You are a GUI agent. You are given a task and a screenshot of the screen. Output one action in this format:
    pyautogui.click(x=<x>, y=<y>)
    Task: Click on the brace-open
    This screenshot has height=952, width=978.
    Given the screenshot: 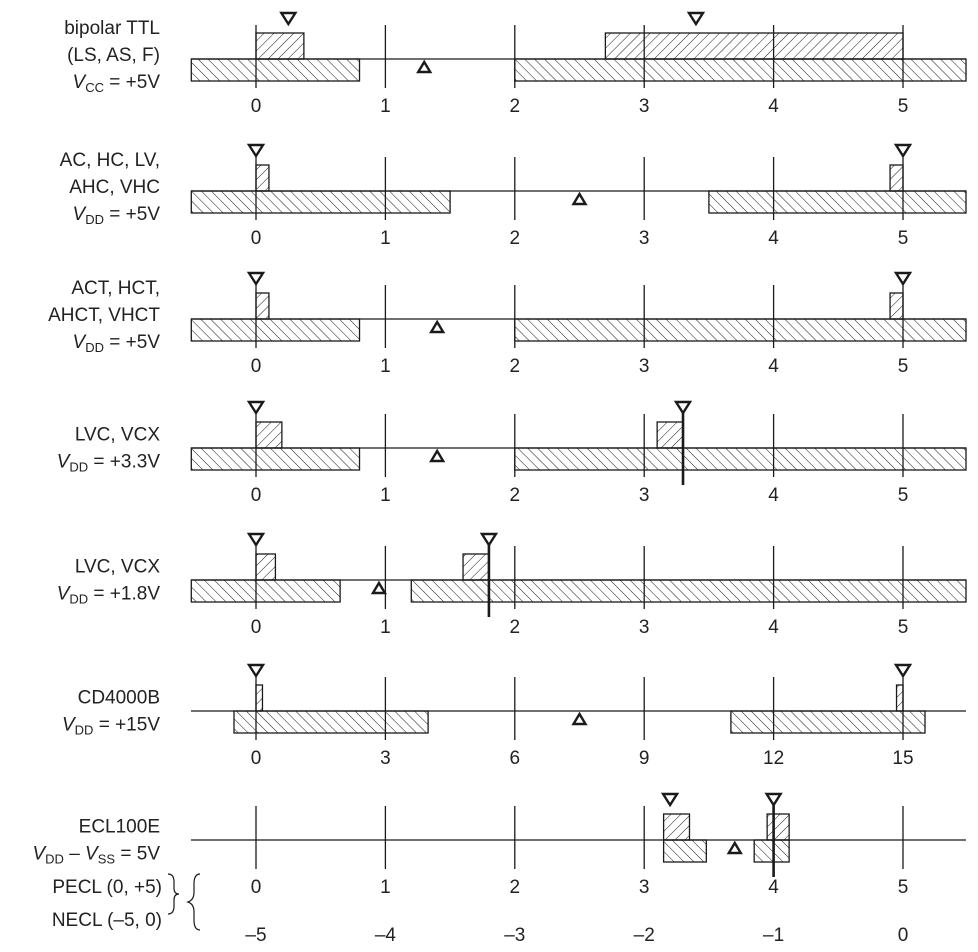 What is the action you would take?
    pyautogui.click(x=193, y=902)
    